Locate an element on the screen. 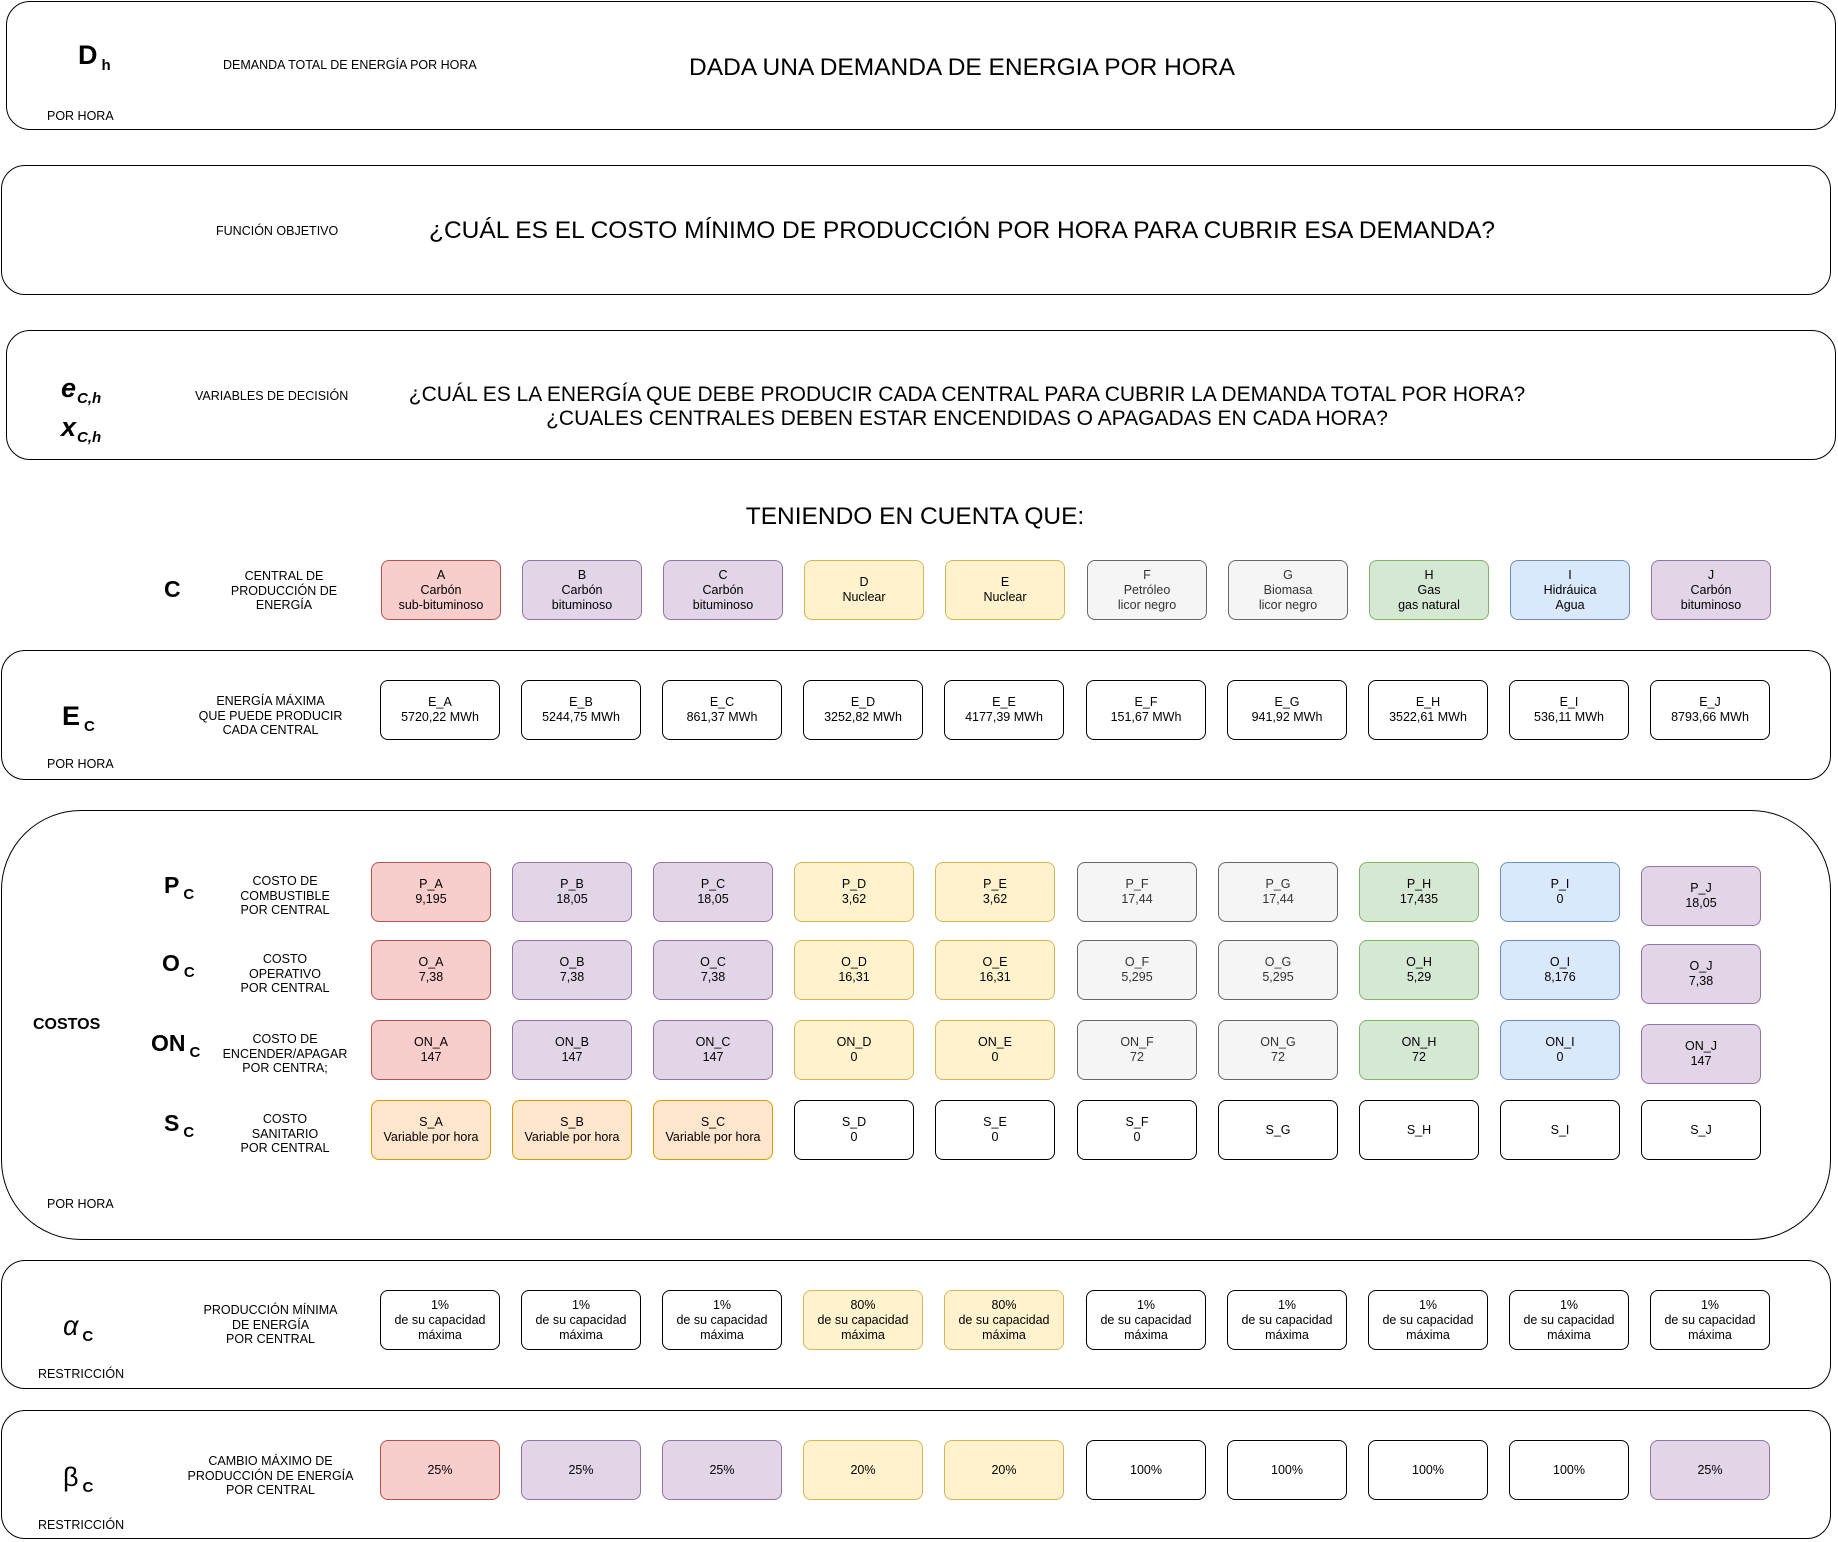 This screenshot has height=1542, width=1838. central-card-g-l1: Biomasa is located at coordinates (1288, 589).